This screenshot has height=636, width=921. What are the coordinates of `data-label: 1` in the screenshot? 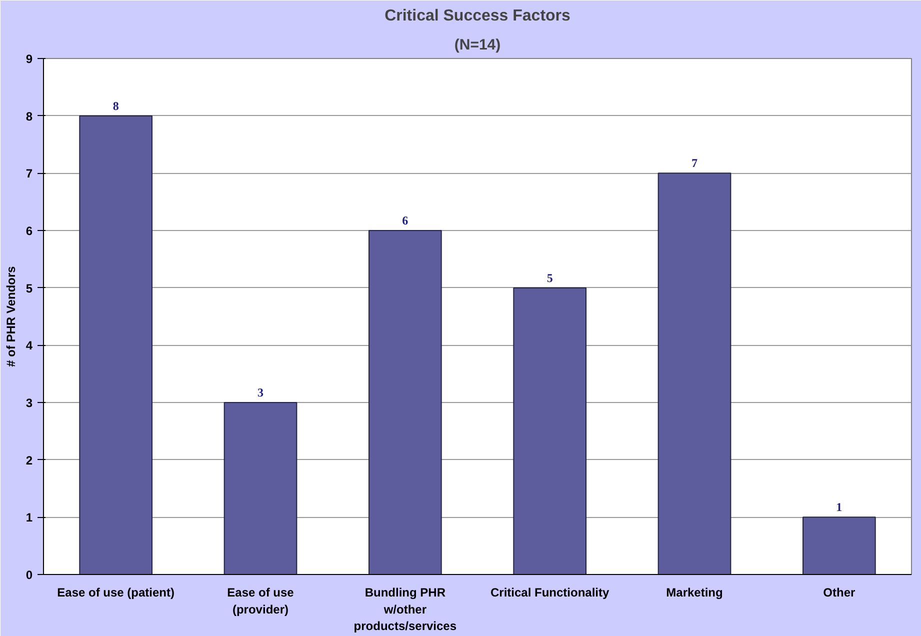 It's located at (839, 507).